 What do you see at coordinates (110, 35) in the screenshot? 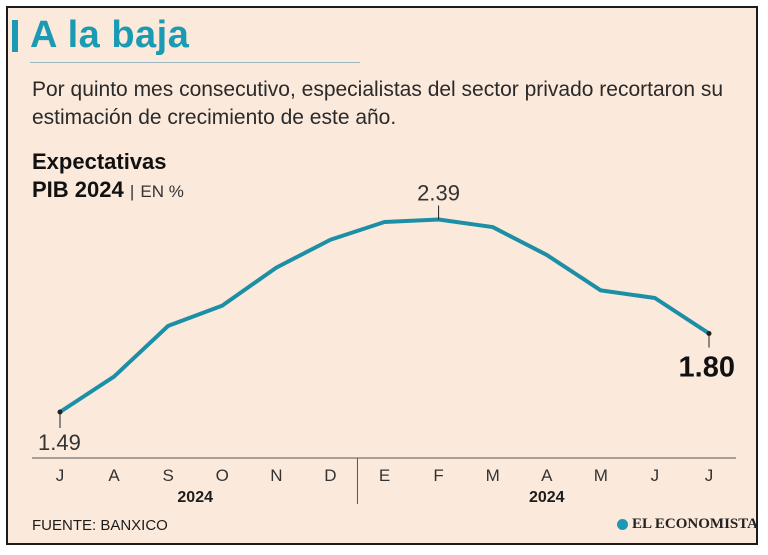
I see `page-title: A la baja` at bounding box center [110, 35].